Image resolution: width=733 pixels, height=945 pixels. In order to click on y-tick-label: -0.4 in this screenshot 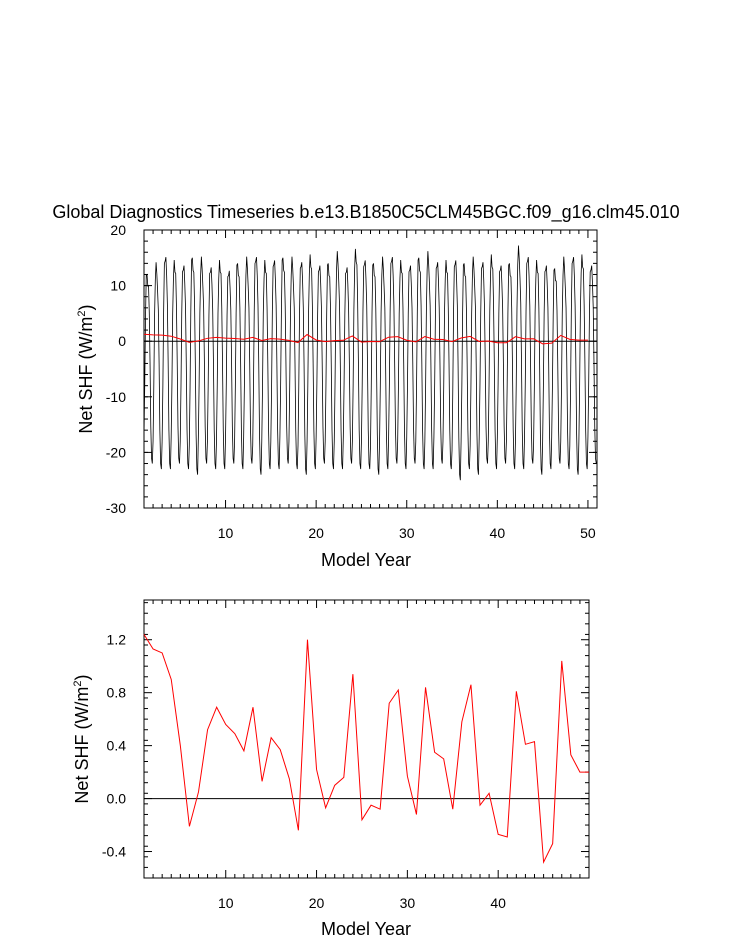, I will do `click(114, 852)`.